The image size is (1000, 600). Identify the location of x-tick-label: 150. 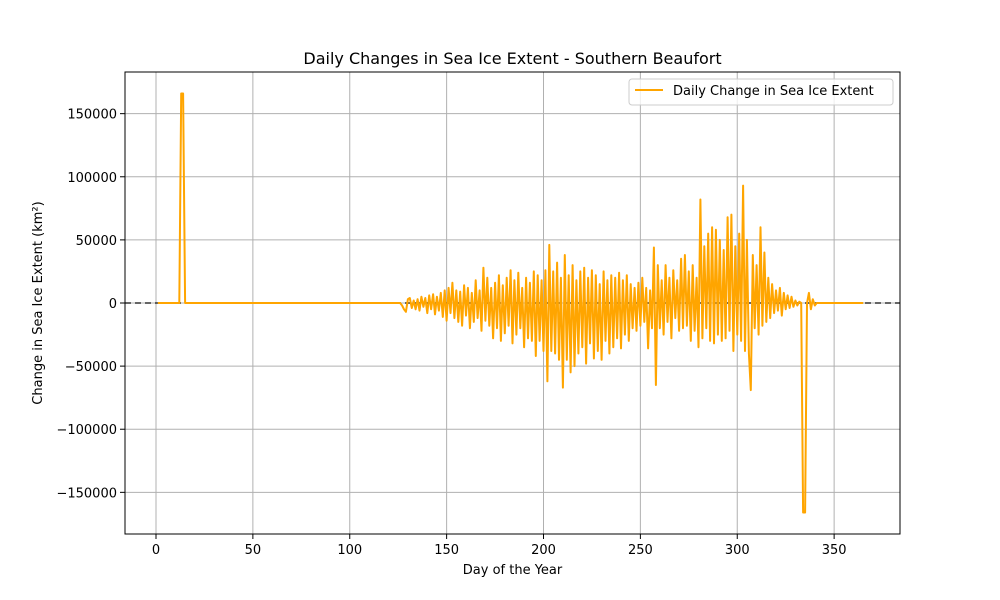
(446, 550).